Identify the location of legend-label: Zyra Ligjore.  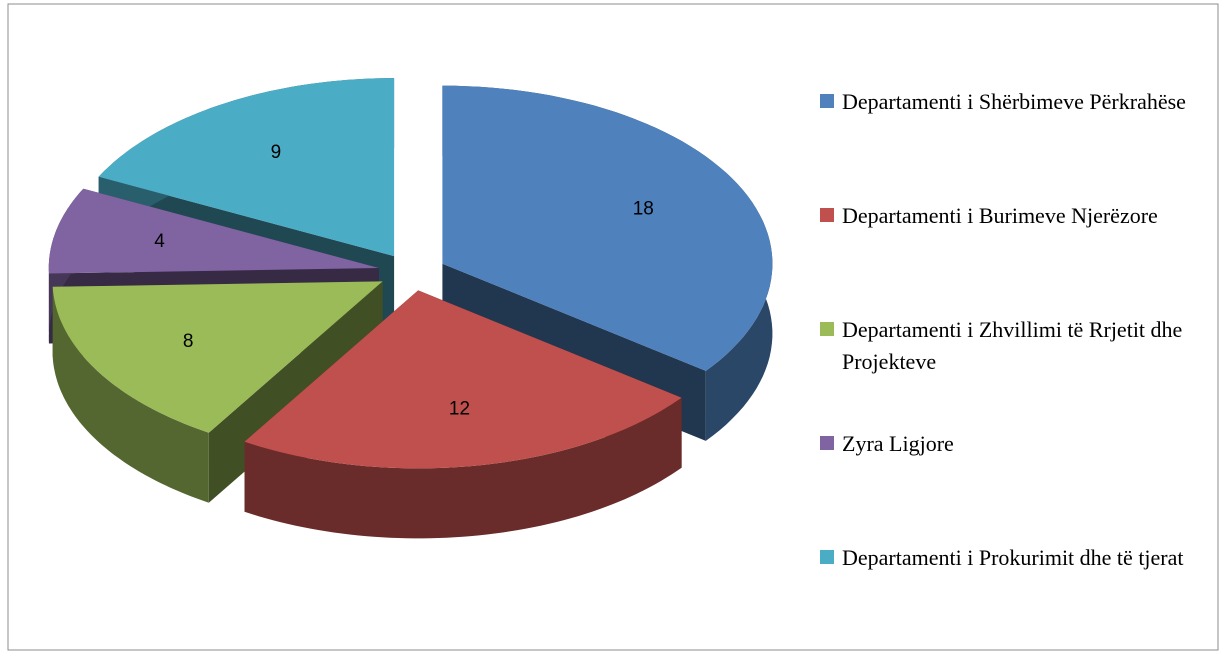
(898, 443).